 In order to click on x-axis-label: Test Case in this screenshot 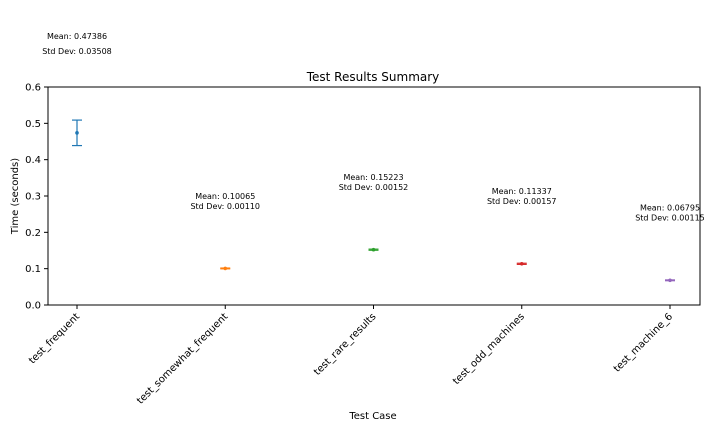, I will do `click(372, 416)`.